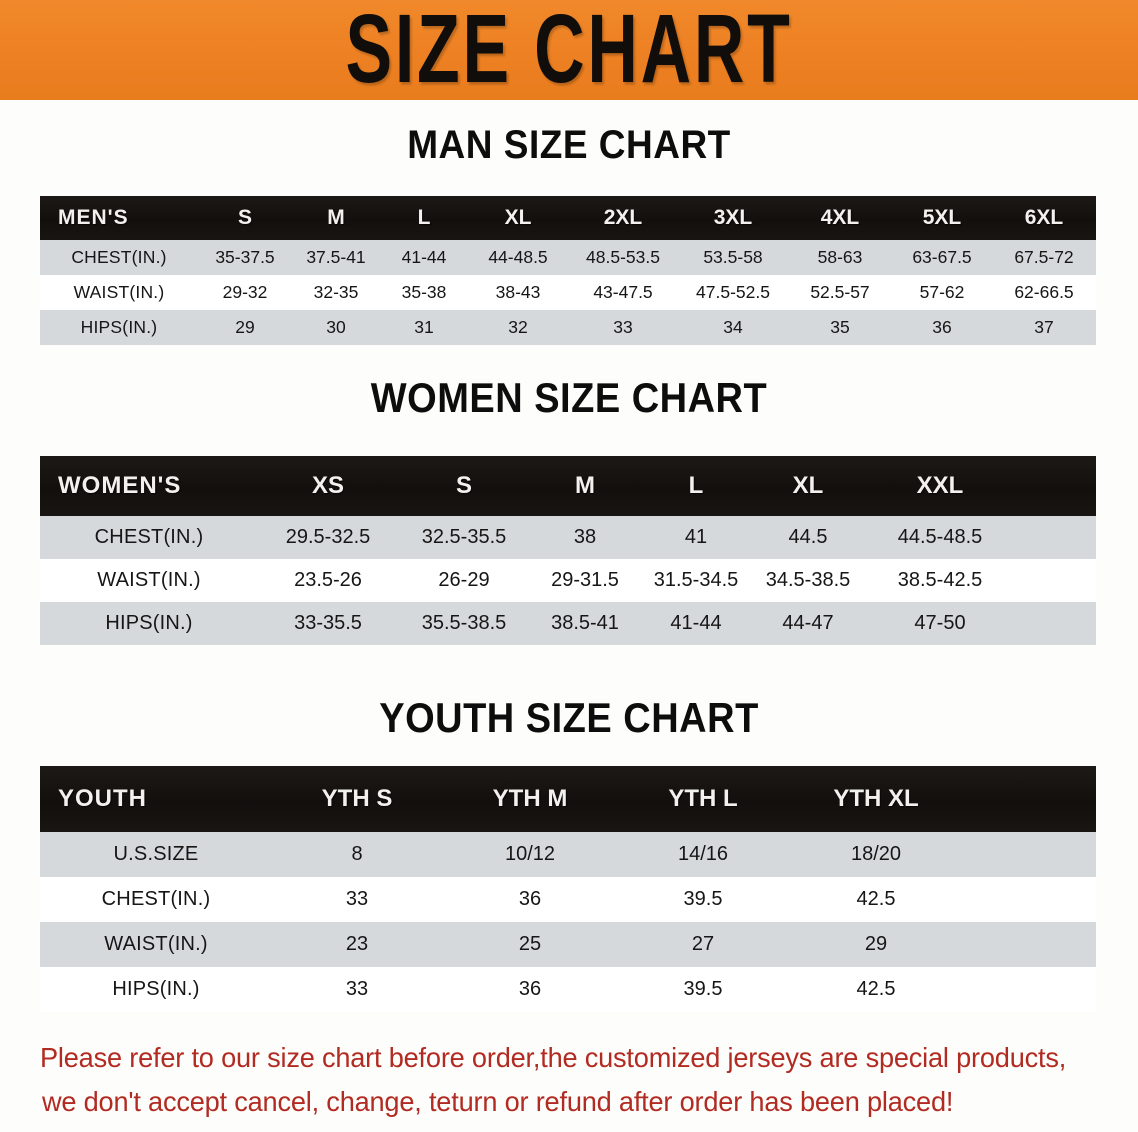  Describe the element at coordinates (585, 580) in the screenshot. I see `women-cell: 29-31.5` at that location.